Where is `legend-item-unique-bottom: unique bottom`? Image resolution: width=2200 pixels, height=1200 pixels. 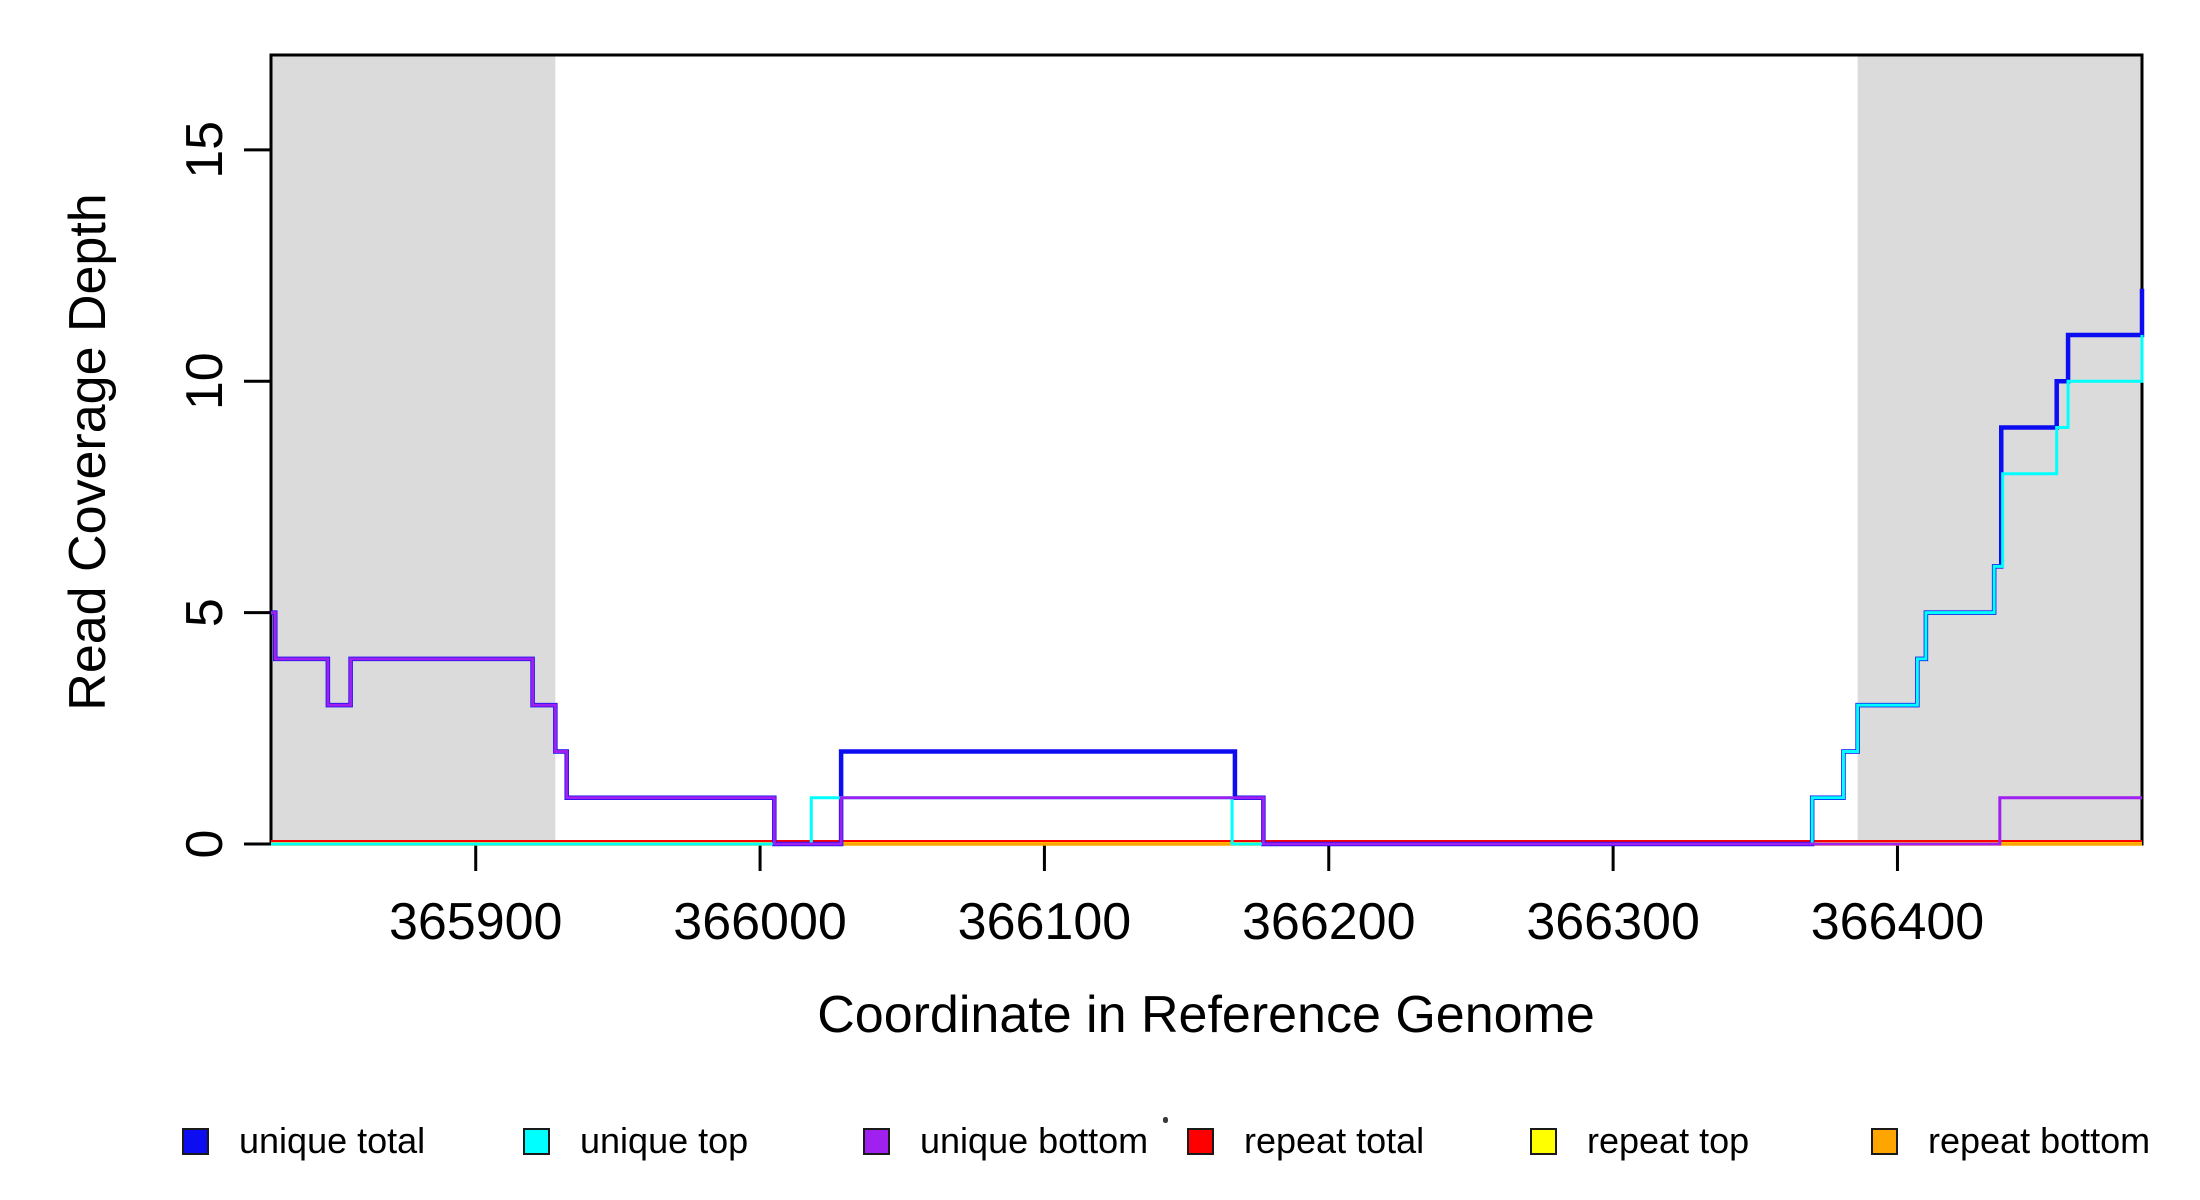 legend-item-unique-bottom: unique bottom is located at coordinates (1005, 1141).